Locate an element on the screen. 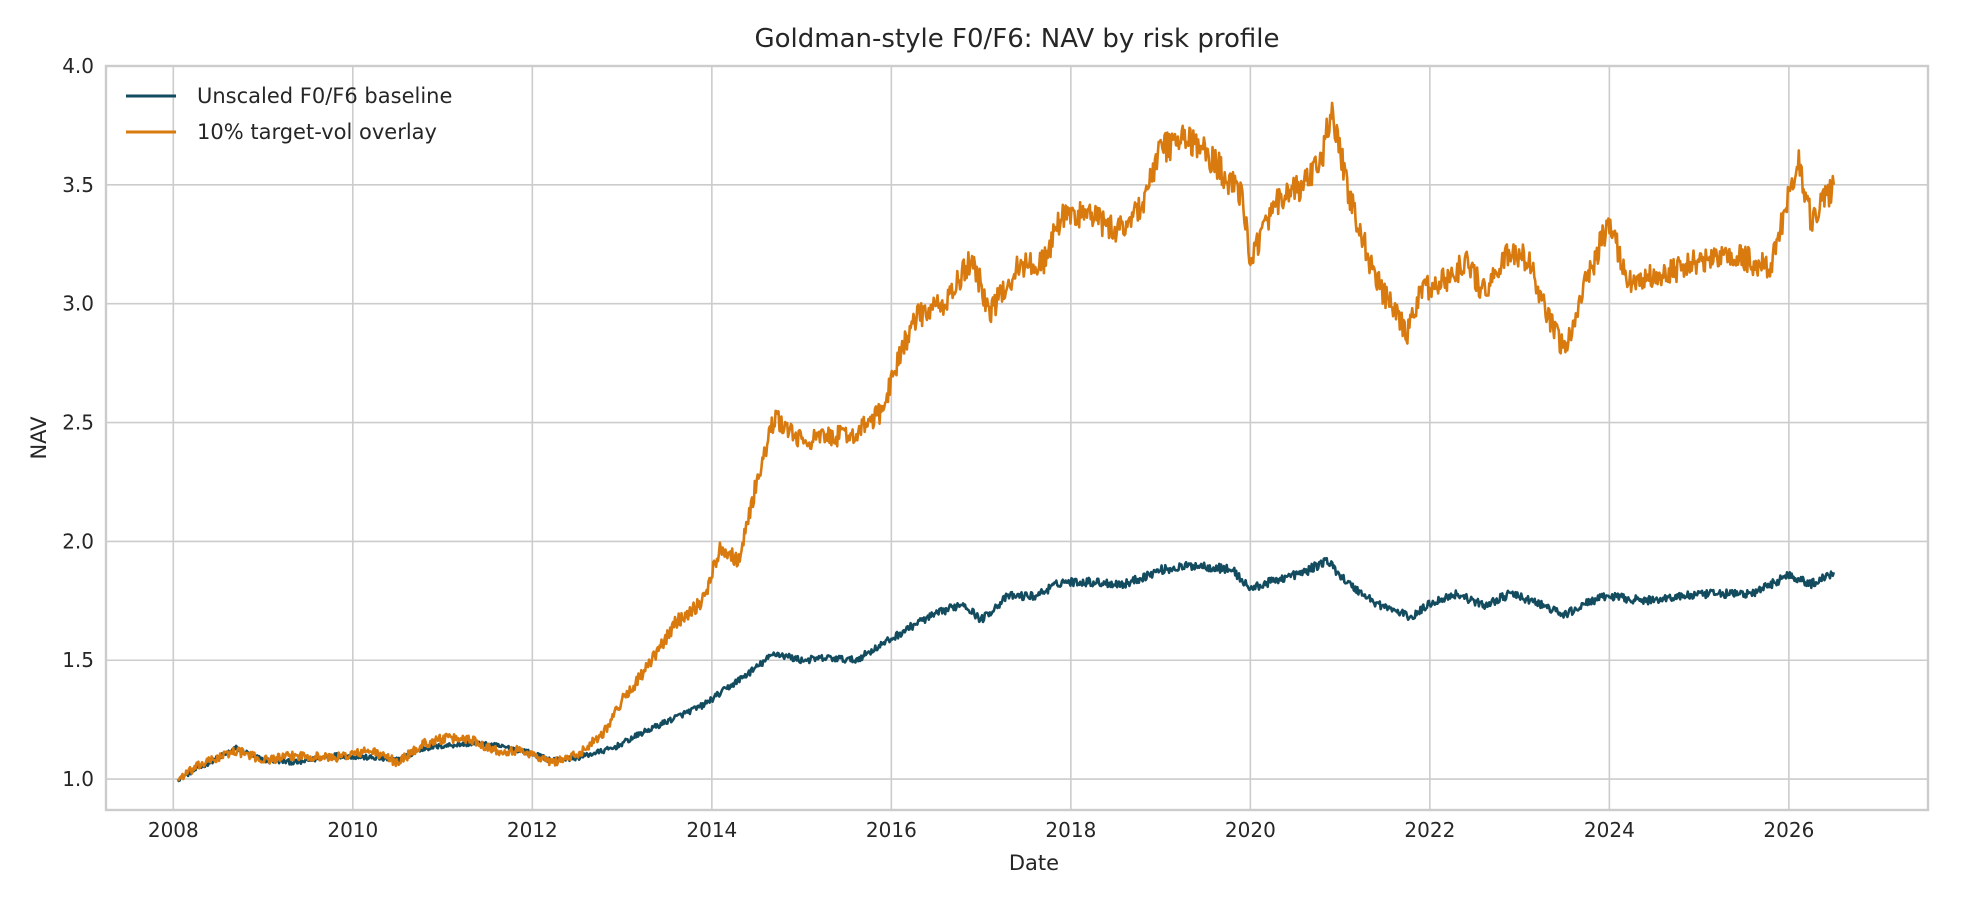 The image size is (1980, 900). y-tick-label: 2.5 is located at coordinates (78, 423).